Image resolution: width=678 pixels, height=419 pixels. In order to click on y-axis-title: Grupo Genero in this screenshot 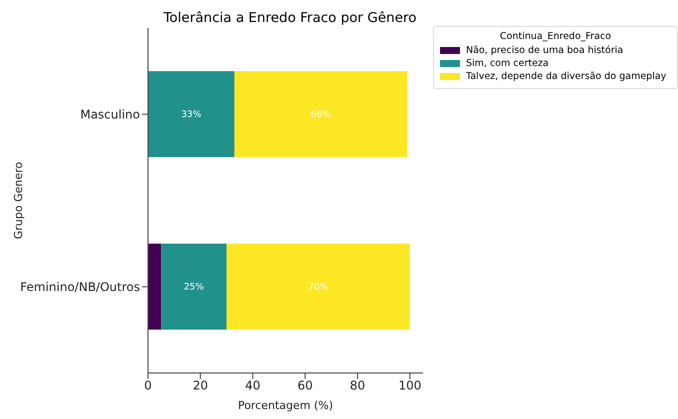, I will do `click(18, 201)`.